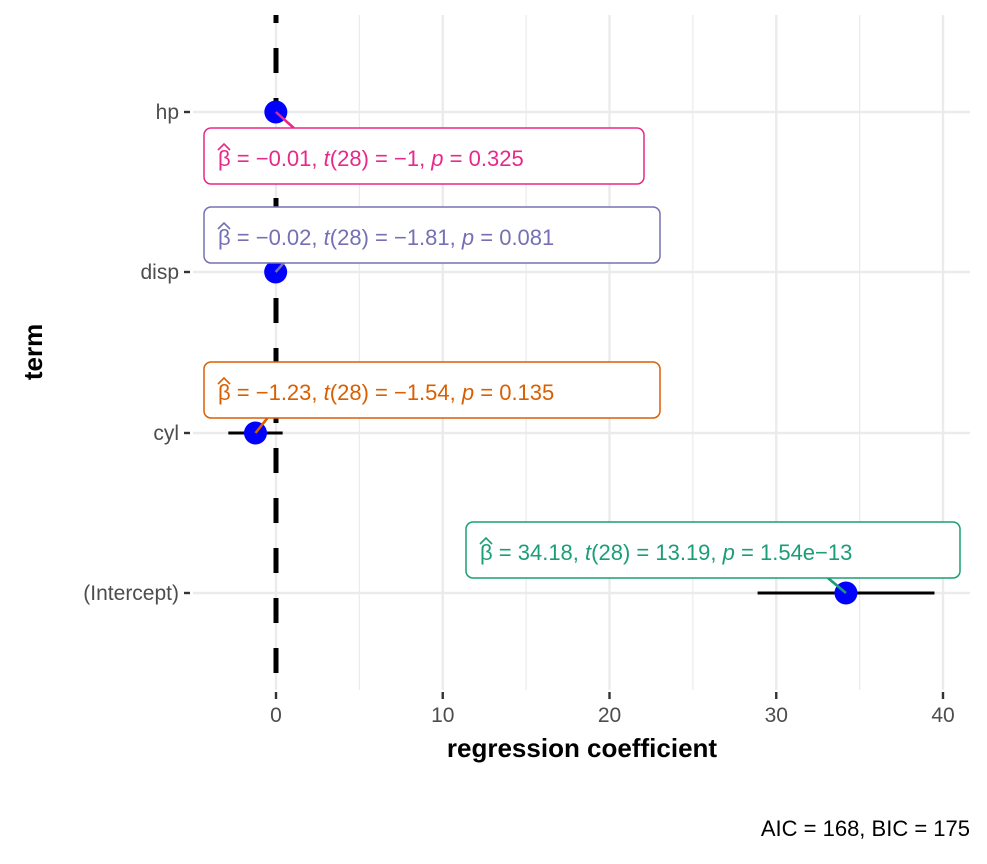  I want to click on caption-model-fit: AIC = 168, BIC = 175, so click(865, 828).